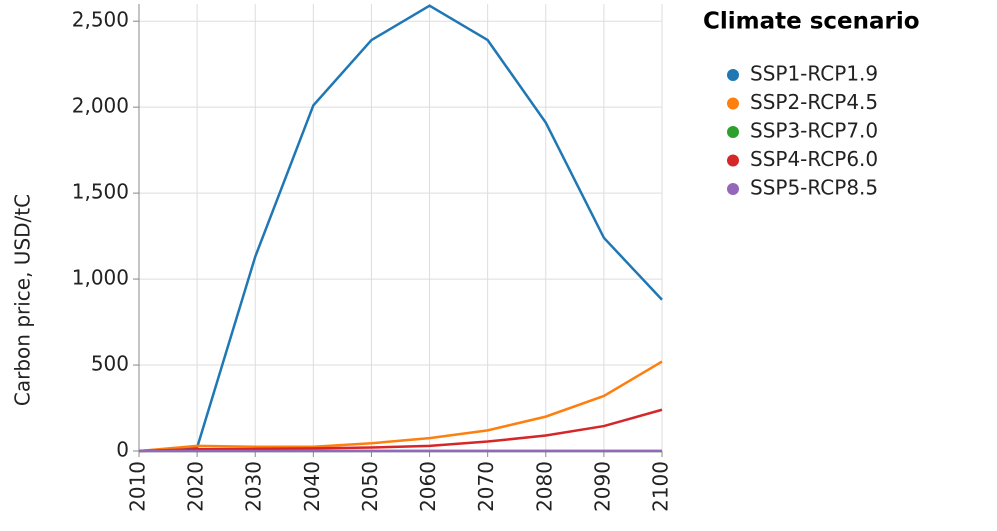 The image size is (997, 531). I want to click on x-tick-label: 2090, so click(602, 486).